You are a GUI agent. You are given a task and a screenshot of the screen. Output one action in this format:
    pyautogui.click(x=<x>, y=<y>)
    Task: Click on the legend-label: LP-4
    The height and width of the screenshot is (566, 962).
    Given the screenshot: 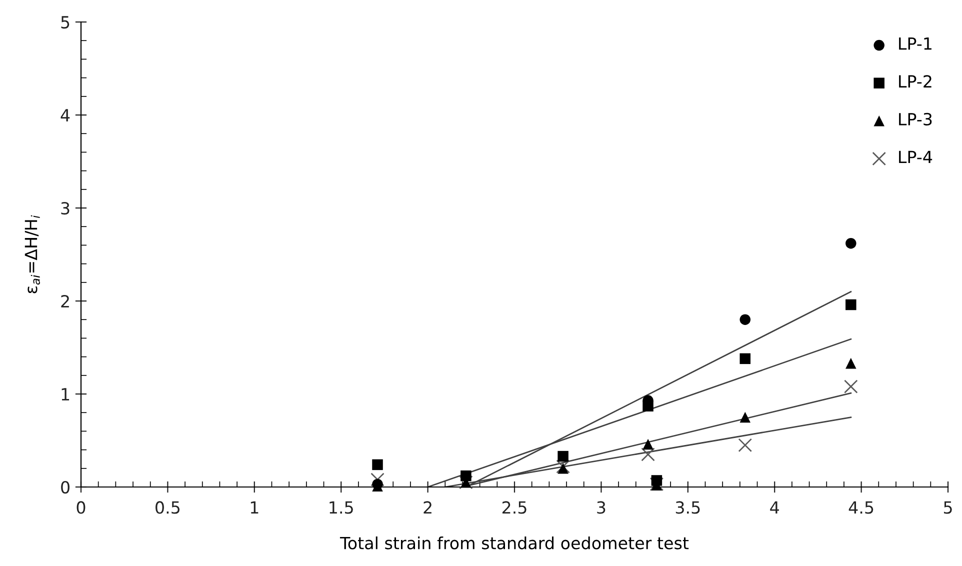 What is the action you would take?
    pyautogui.click(x=915, y=157)
    